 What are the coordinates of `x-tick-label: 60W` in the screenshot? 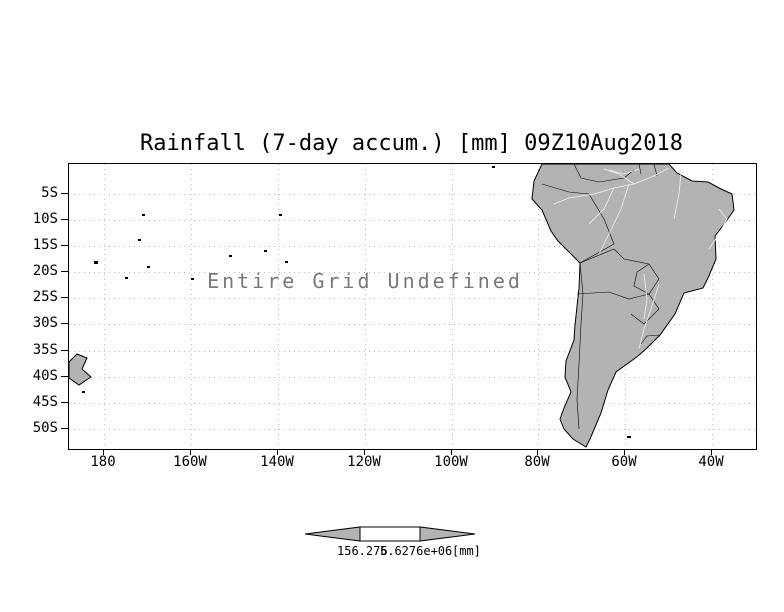 It's located at (624, 462).